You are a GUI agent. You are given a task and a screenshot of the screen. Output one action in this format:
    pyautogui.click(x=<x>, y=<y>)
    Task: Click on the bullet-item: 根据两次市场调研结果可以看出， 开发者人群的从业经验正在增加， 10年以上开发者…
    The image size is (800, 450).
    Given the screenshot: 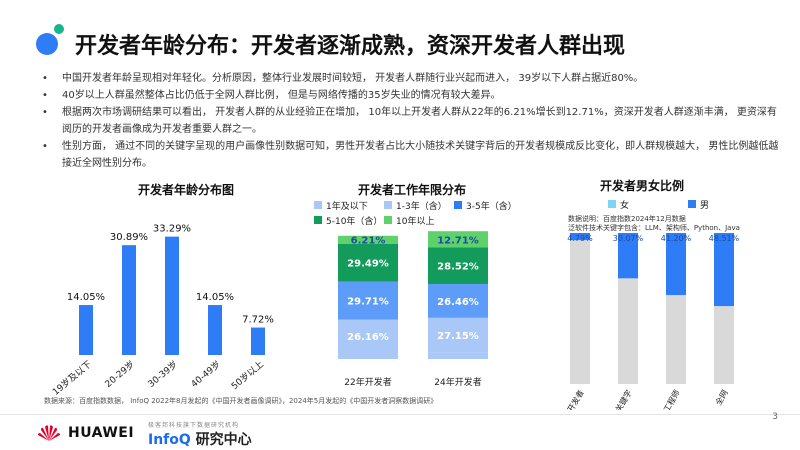 What is the action you would take?
    pyautogui.click(x=410, y=121)
    